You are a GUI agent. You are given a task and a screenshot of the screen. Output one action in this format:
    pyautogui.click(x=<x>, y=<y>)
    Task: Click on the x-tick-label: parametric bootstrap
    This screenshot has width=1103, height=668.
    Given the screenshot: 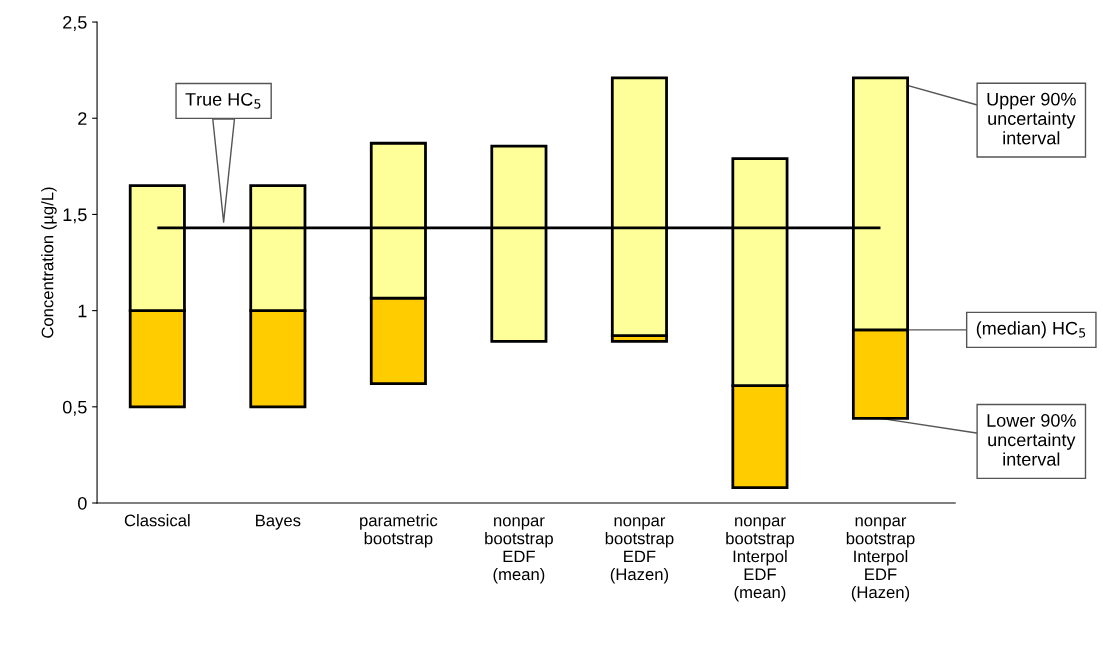 What is the action you would take?
    pyautogui.click(x=399, y=531)
    